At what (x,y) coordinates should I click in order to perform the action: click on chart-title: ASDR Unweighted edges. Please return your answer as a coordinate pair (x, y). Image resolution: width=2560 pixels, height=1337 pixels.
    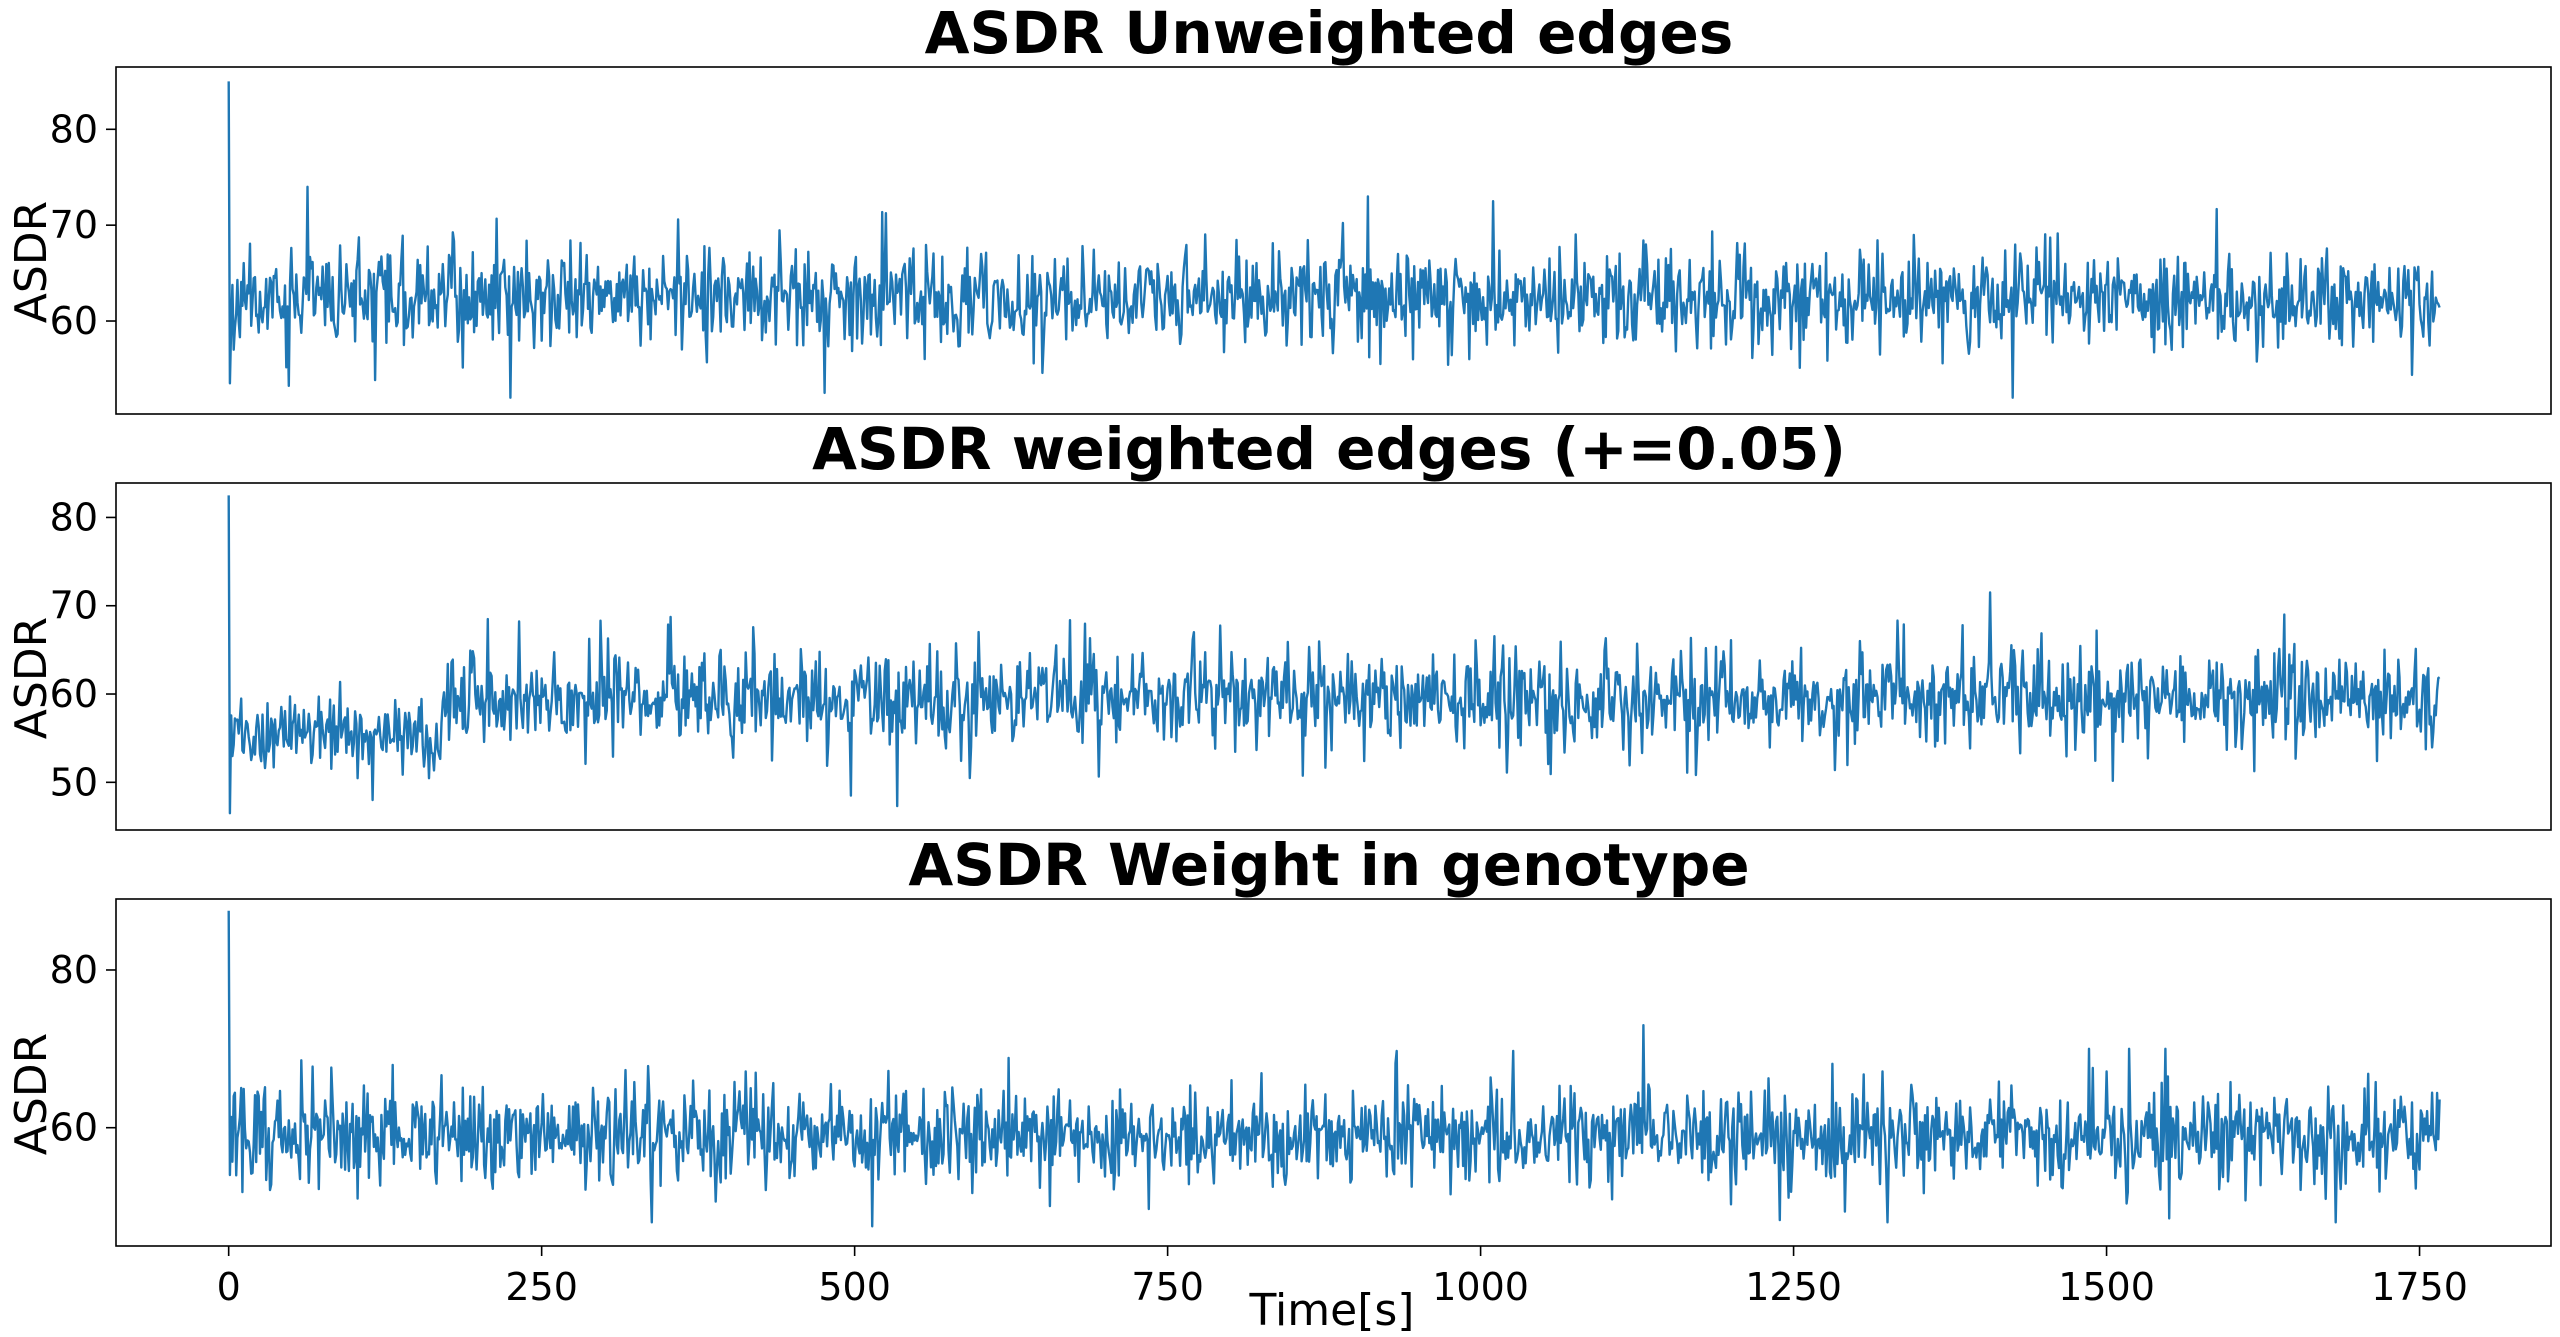
    Looking at the image, I should click on (1329, 33).